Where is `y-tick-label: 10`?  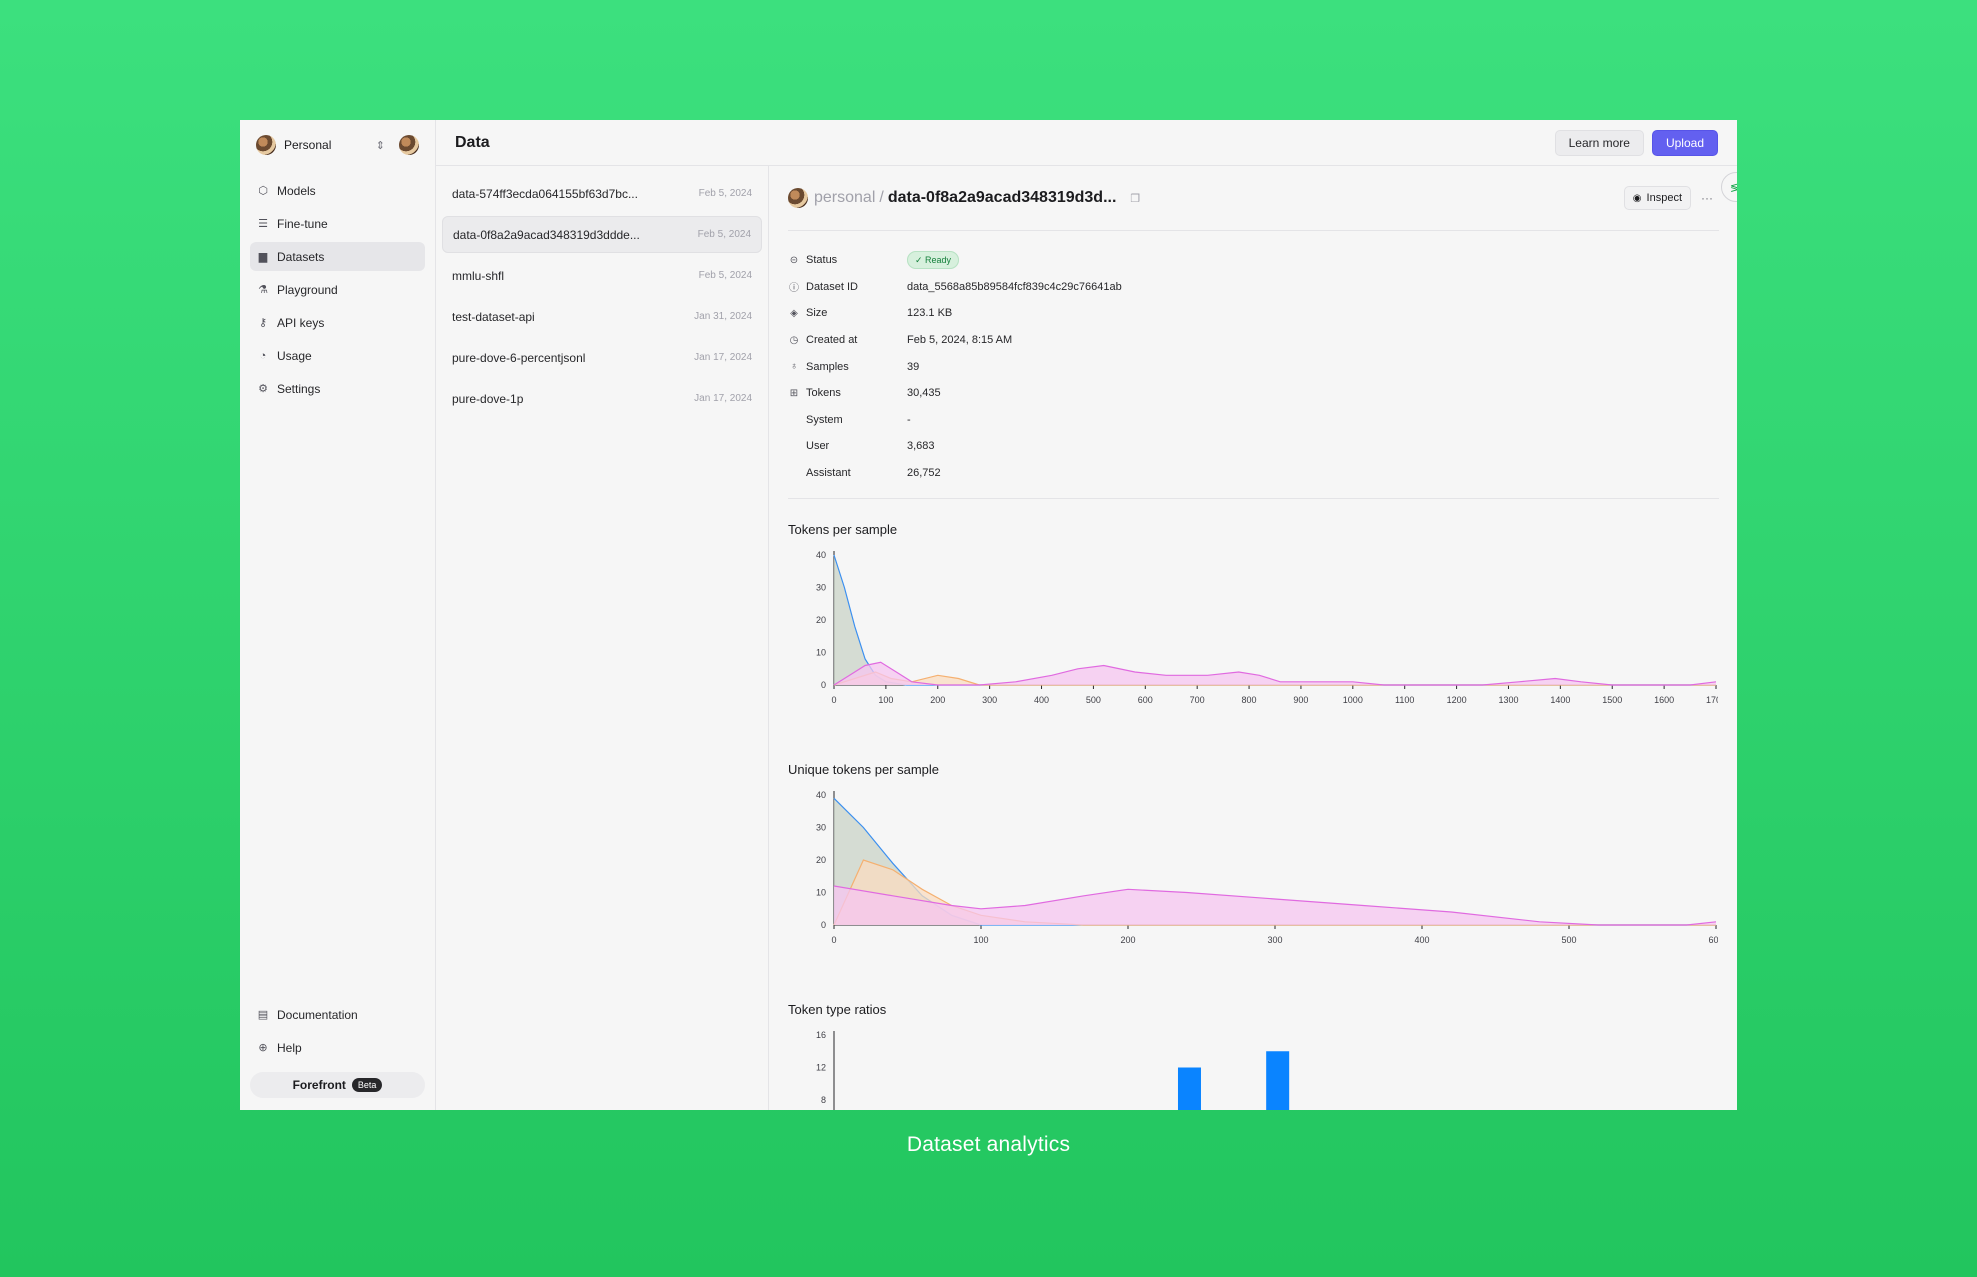
y-tick-label: 10 is located at coordinates (821, 653).